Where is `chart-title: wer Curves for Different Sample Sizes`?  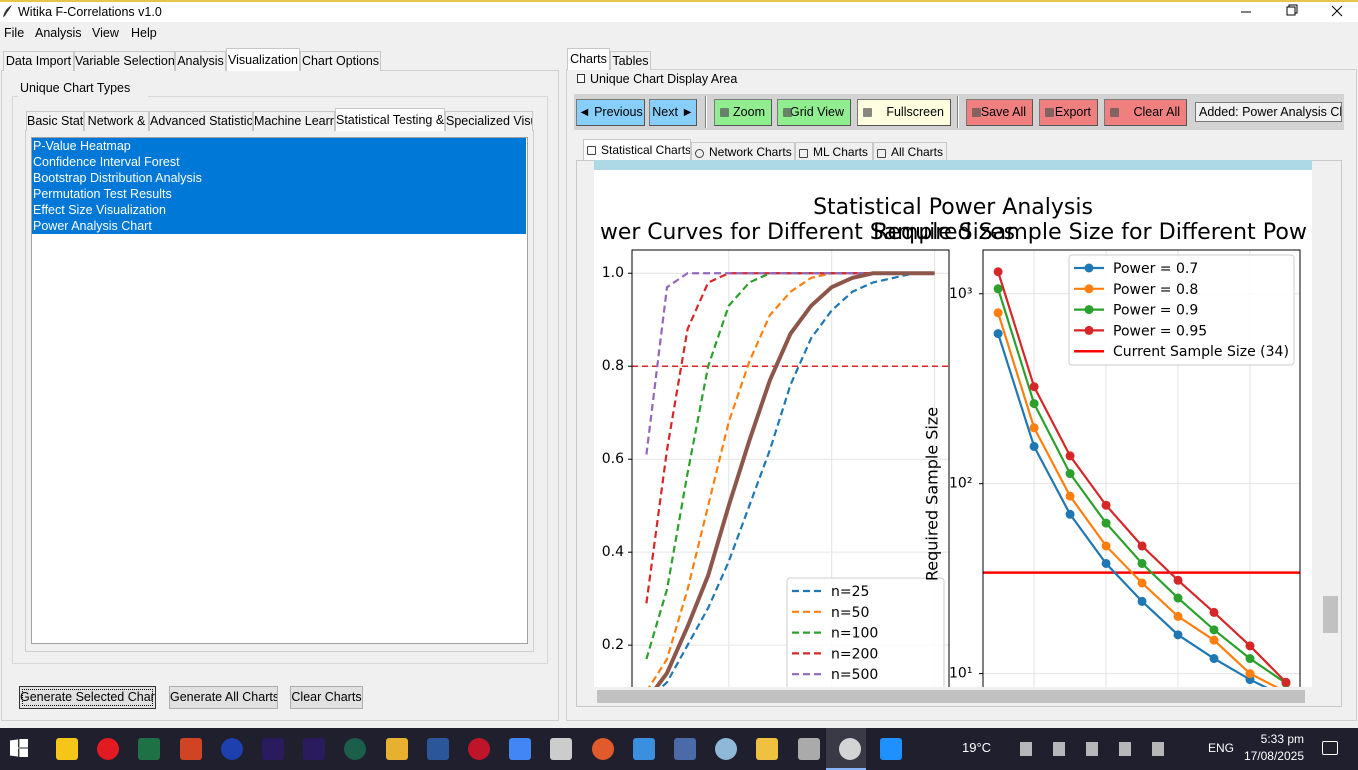 chart-title: wer Curves for Different Sample Sizes is located at coordinates (807, 232).